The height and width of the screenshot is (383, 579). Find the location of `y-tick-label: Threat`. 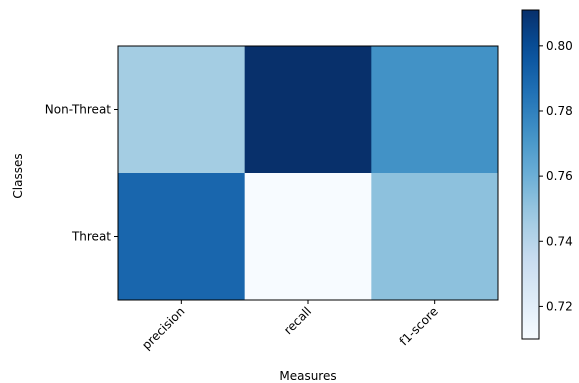

y-tick-label: Threat is located at coordinates (91, 237).